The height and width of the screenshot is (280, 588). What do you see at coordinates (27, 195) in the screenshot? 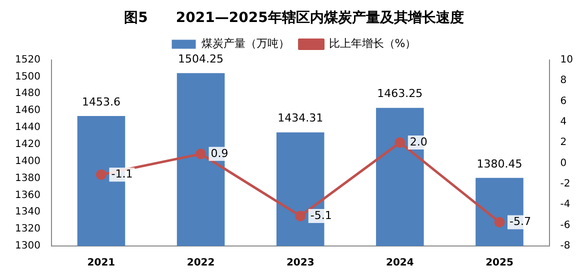
I see `y-tick-label: 1360` at bounding box center [27, 195].